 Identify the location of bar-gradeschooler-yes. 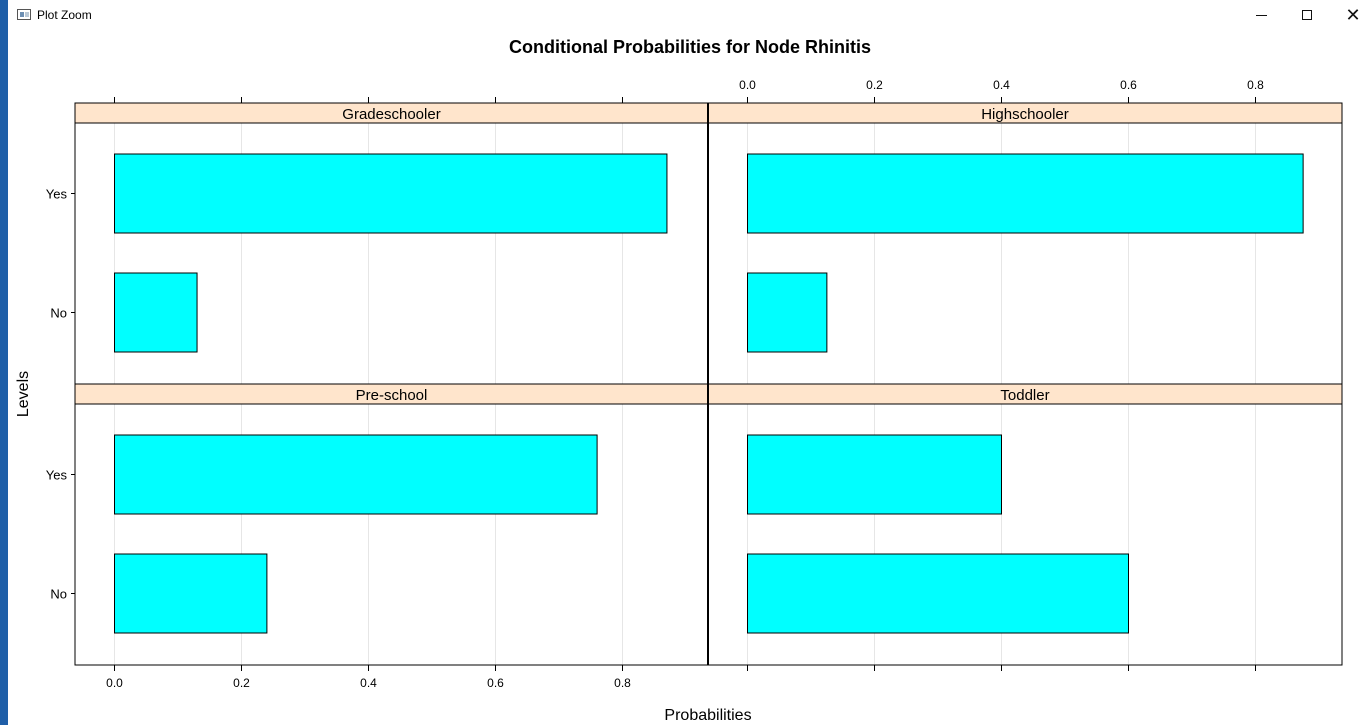
(391, 193).